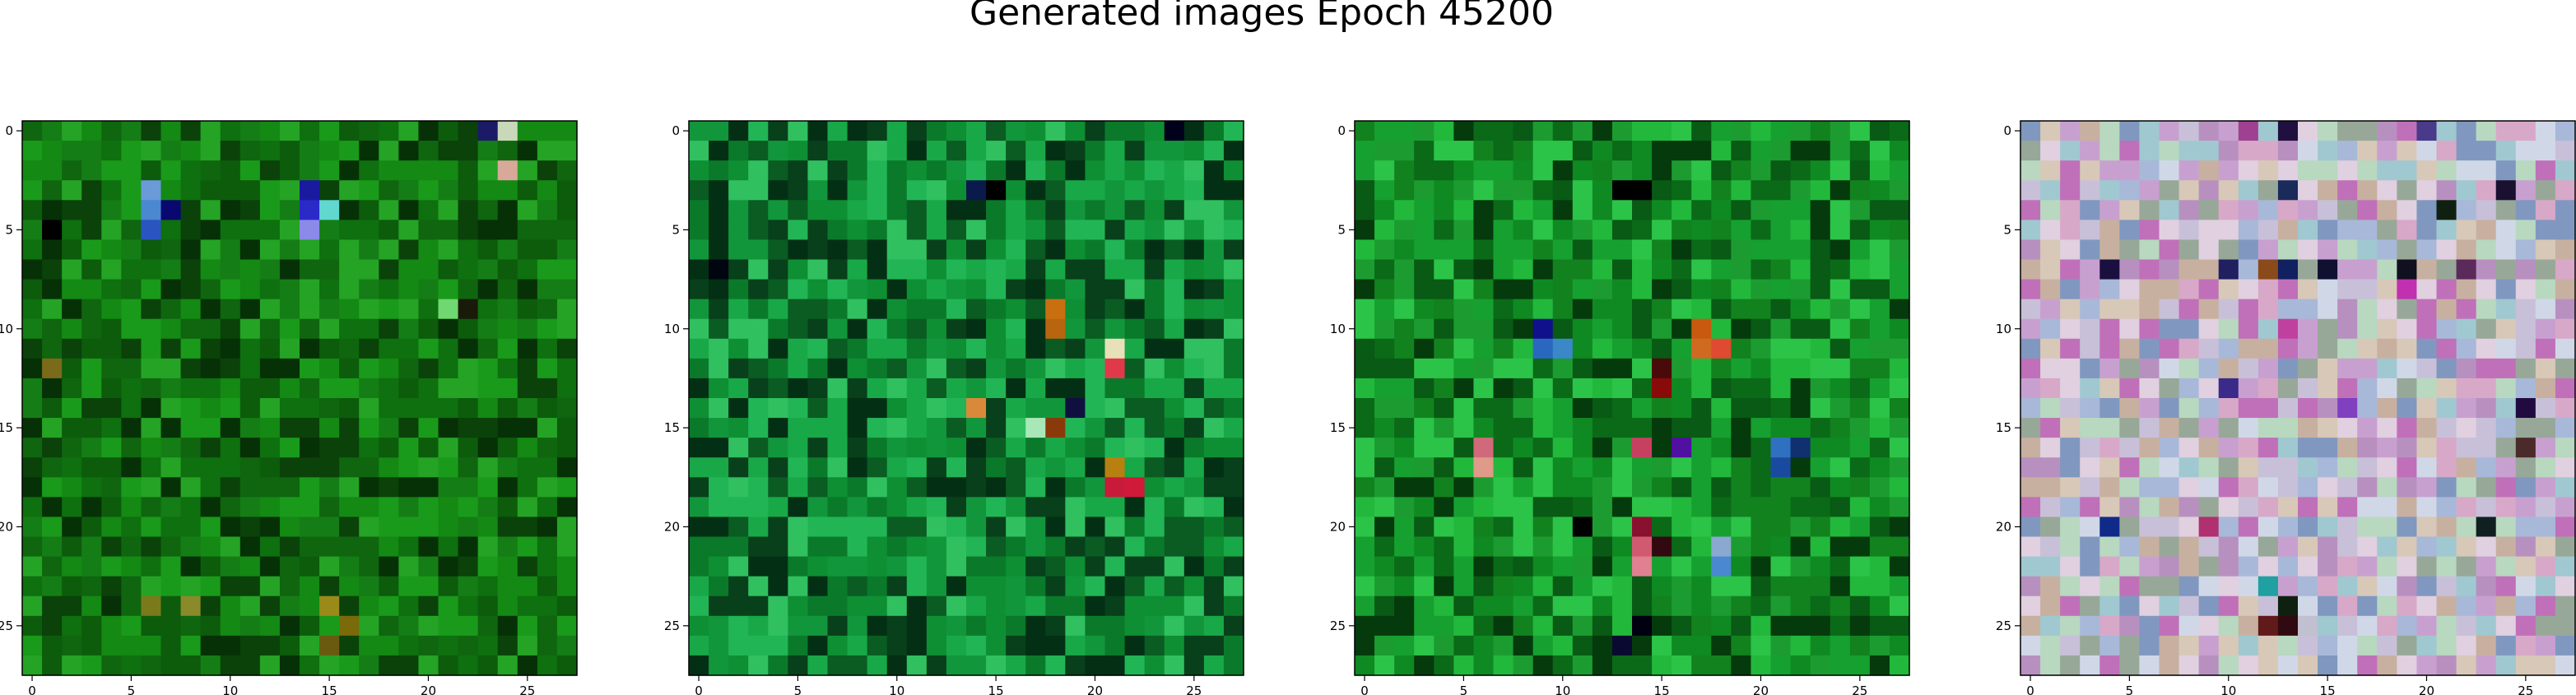 The height and width of the screenshot is (695, 2576). What do you see at coordinates (798, 689) in the screenshot?
I see `x-tick-label: 5` at bounding box center [798, 689].